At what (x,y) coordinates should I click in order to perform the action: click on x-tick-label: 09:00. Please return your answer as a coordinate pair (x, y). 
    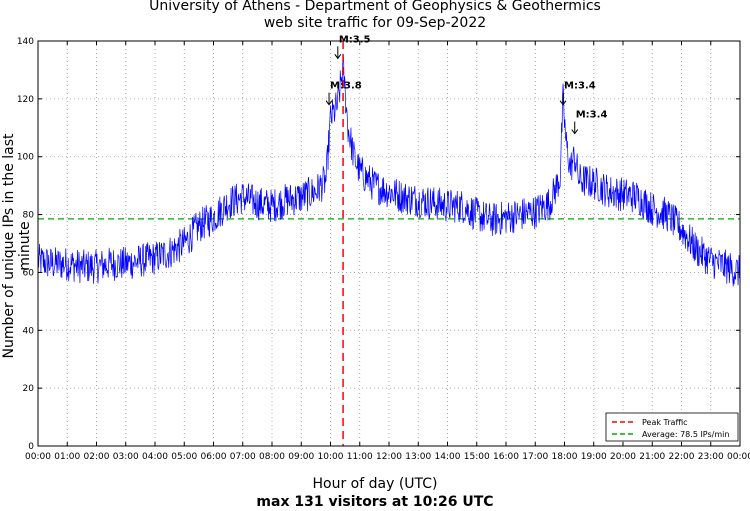
    Looking at the image, I should click on (301, 457).